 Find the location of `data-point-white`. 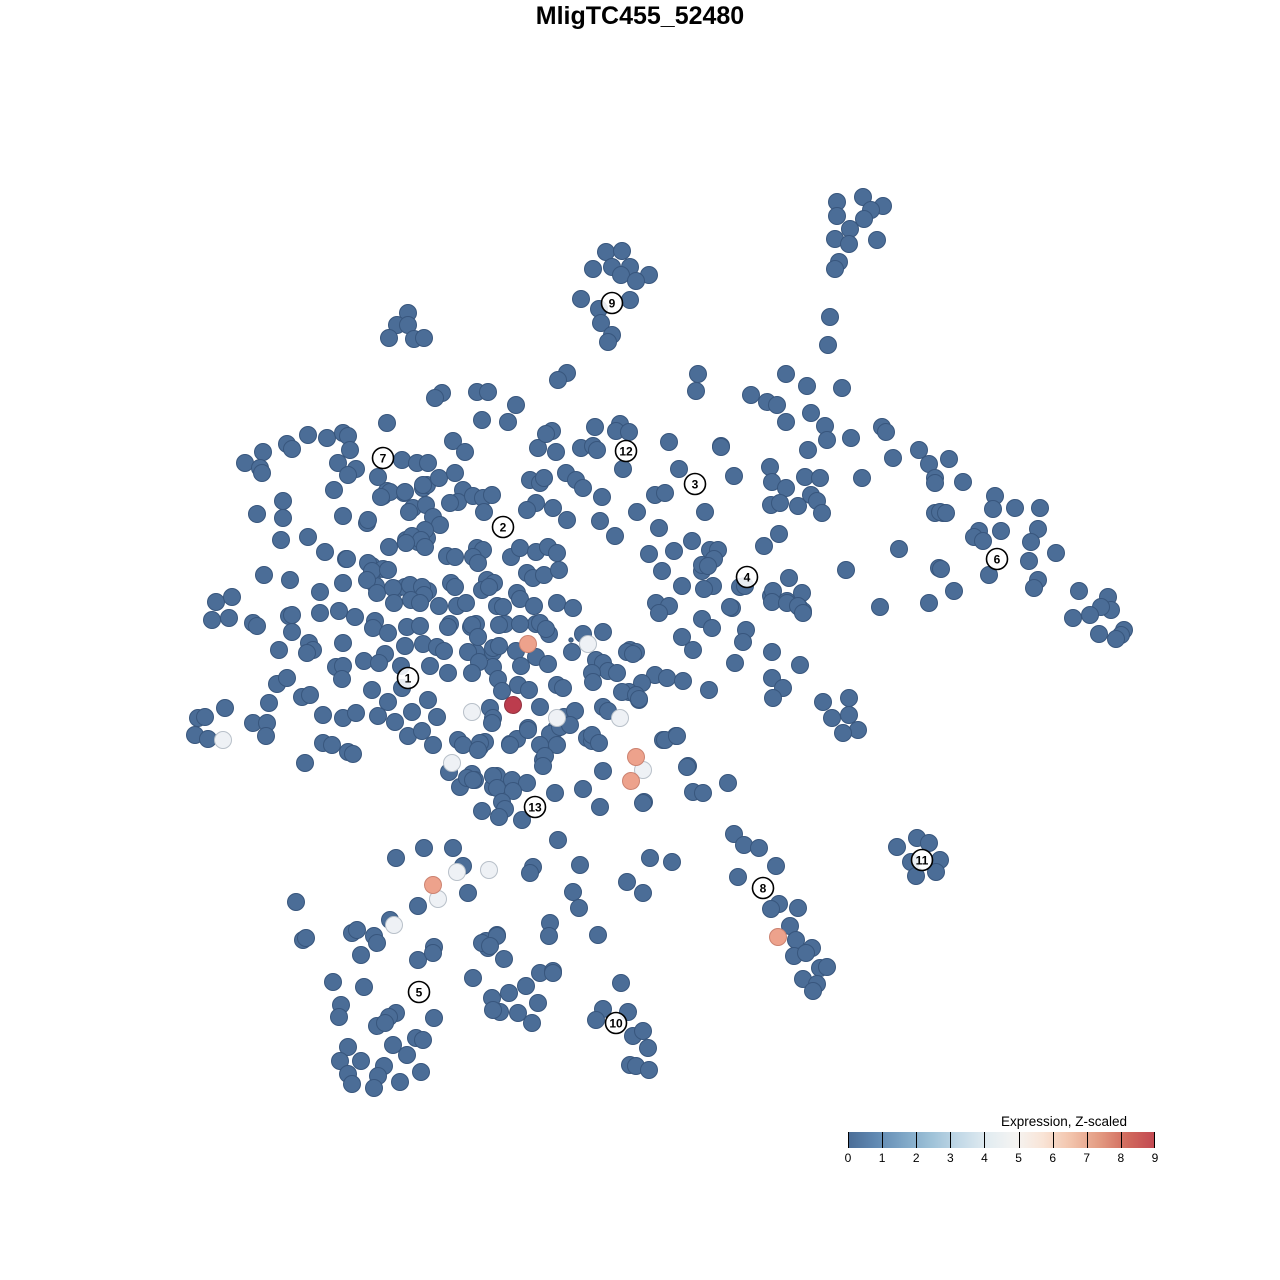

data-point-white is located at coordinates (620, 718).